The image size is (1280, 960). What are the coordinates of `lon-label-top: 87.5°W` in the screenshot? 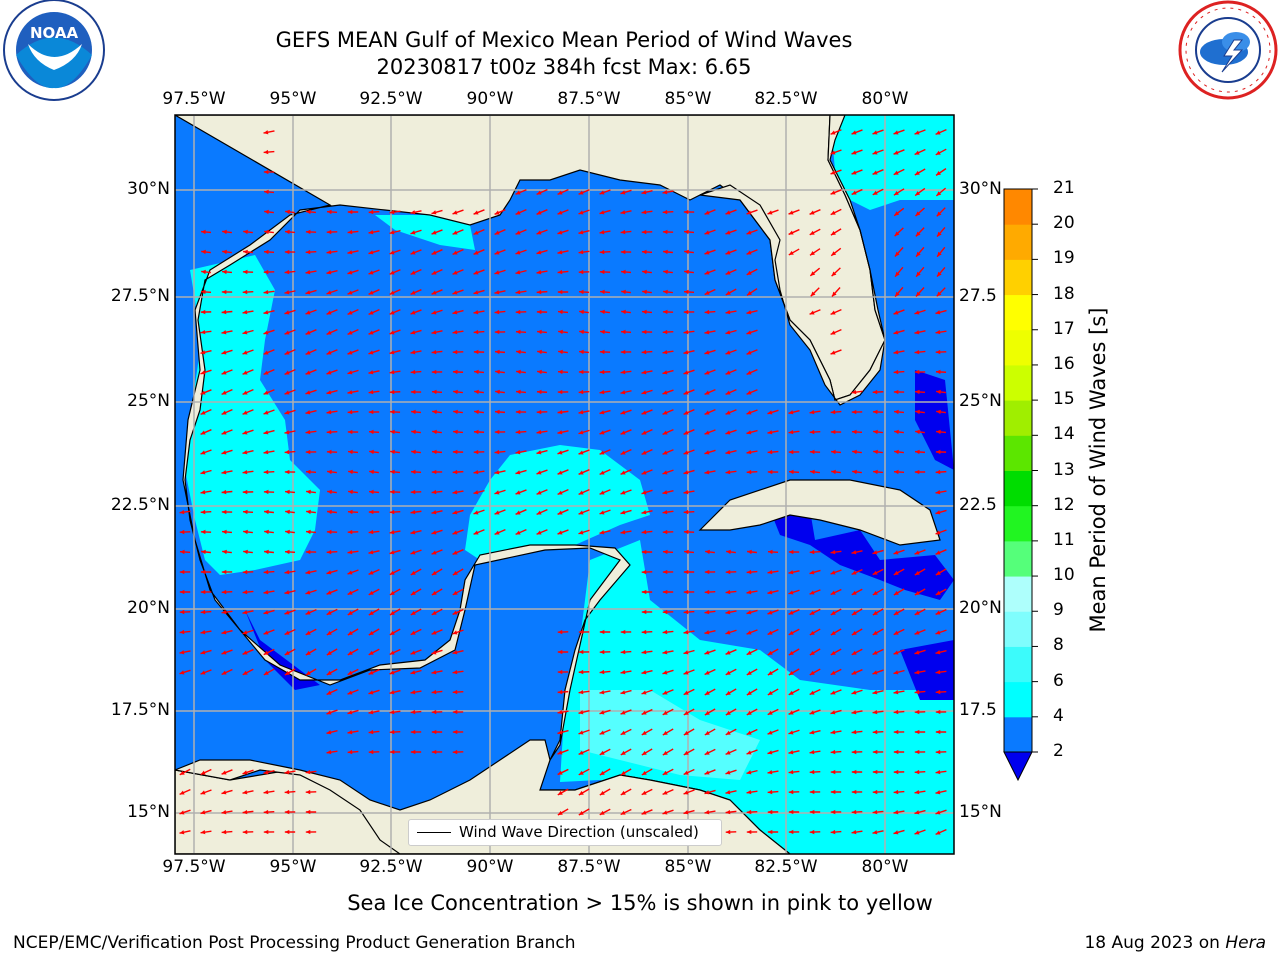 It's located at (589, 99).